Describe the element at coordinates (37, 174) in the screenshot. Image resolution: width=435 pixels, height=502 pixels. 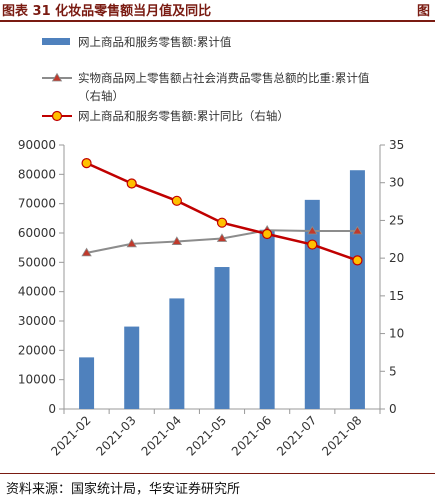
I see `y-left-tick-label: 80000` at that location.